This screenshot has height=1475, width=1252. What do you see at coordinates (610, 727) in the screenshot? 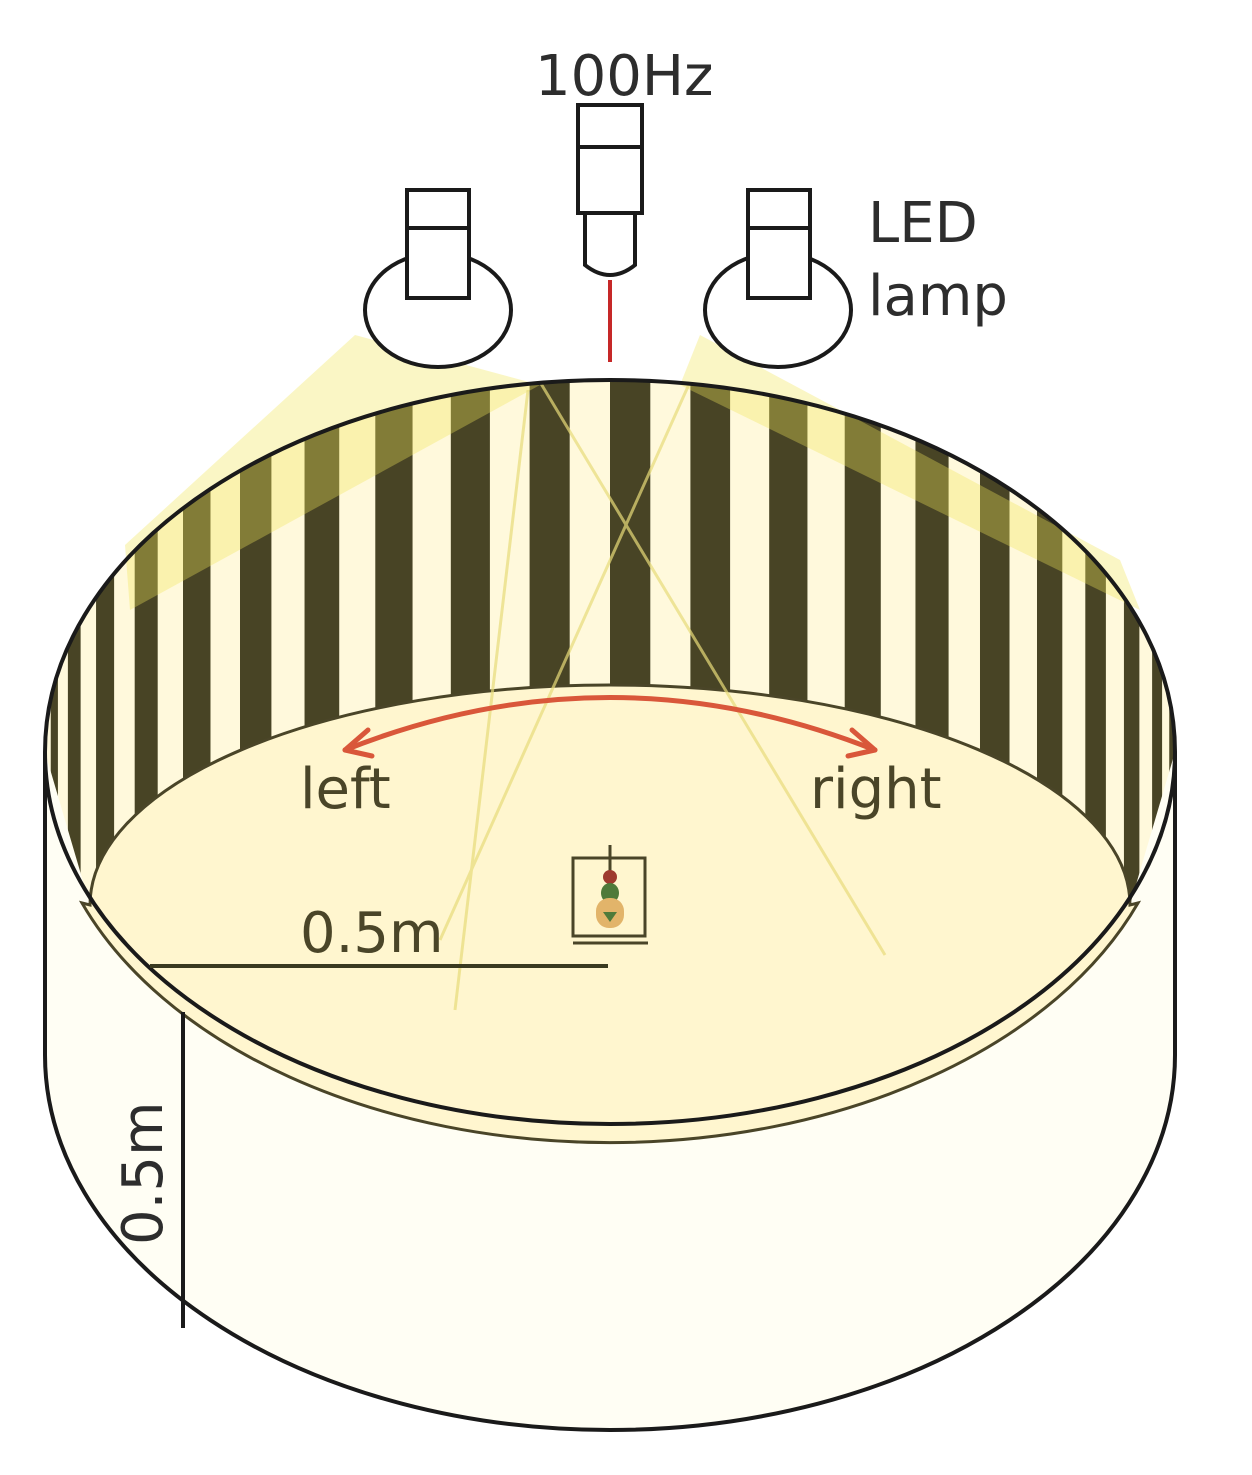
I see `double-arrow-icon` at bounding box center [610, 727].